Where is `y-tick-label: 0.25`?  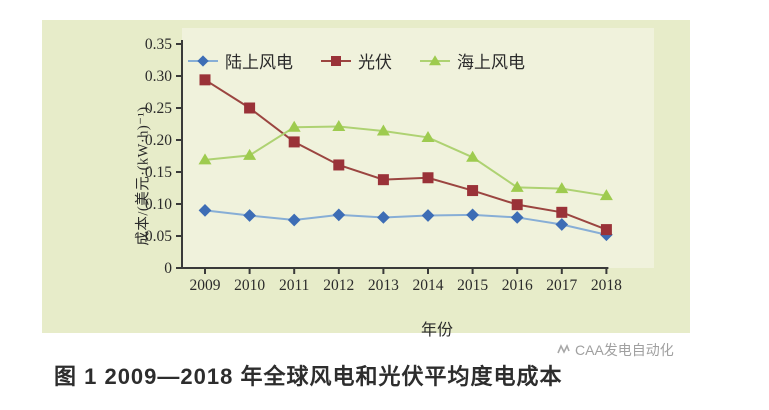 y-tick-label: 0.25 is located at coordinates (158, 108).